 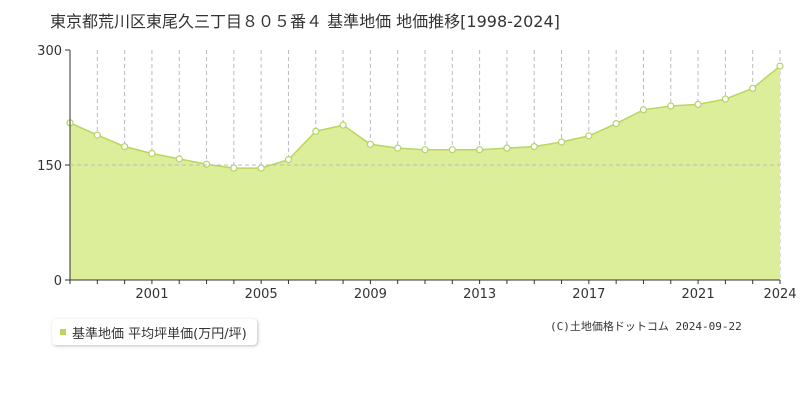 I want to click on y-tick-label: 150, so click(x=49, y=166).